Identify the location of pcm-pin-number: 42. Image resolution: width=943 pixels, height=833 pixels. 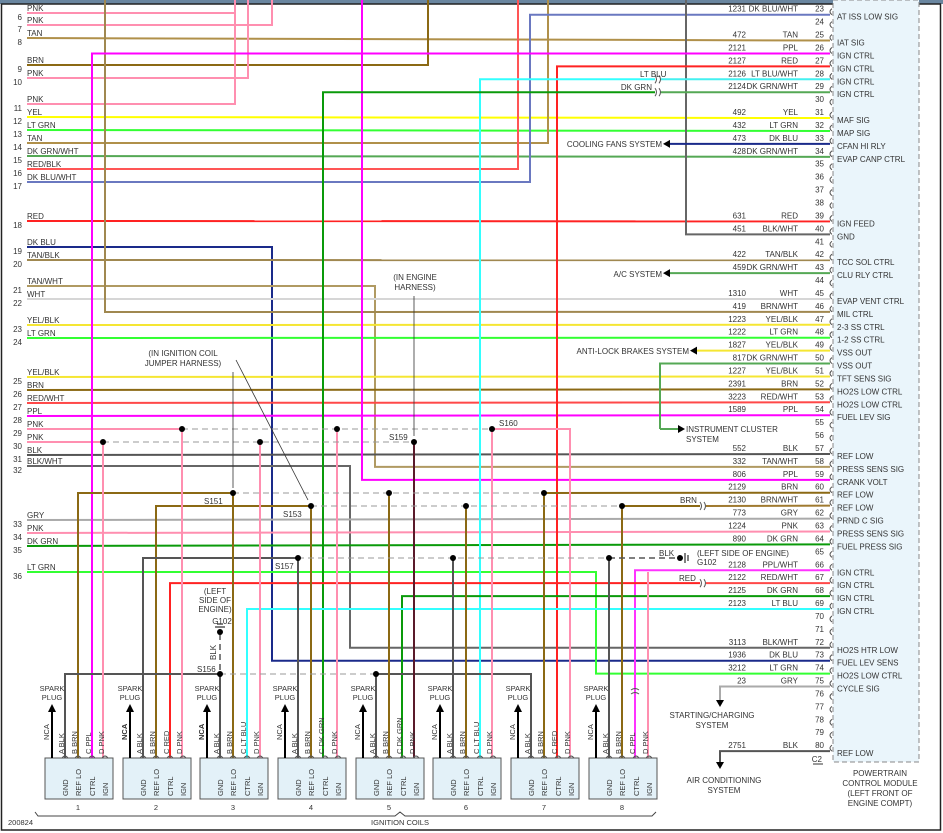
(819, 254).